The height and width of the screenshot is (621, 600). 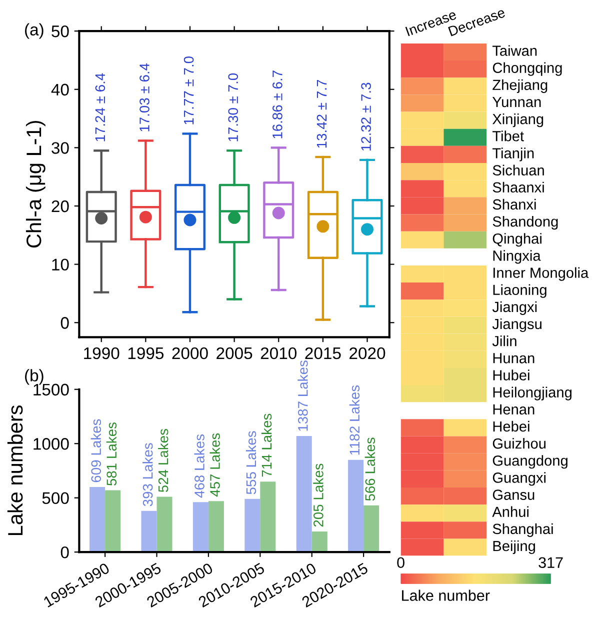 I want to click on annotation: 393 Lakes, so click(x=147, y=474).